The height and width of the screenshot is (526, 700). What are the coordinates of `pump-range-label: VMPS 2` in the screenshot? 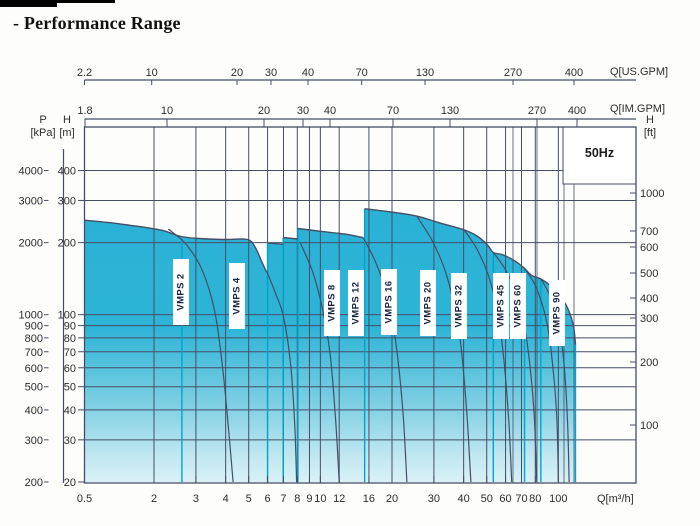 It's located at (181, 292).